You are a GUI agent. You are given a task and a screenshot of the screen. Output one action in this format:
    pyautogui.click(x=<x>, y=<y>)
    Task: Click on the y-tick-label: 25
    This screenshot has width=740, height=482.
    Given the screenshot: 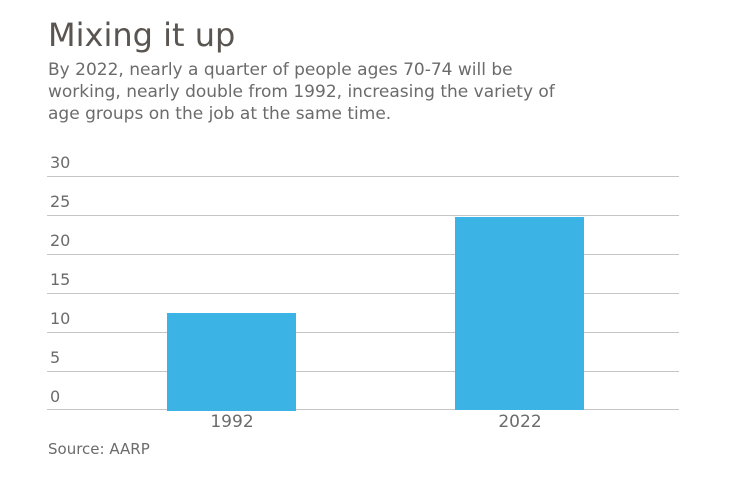 What is the action you would take?
    pyautogui.click(x=60, y=201)
    